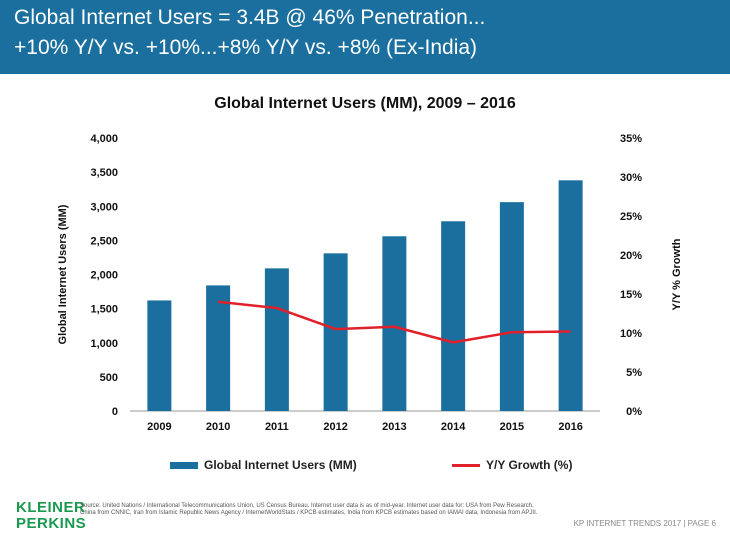 The image size is (730, 542). Describe the element at coordinates (104, 139) in the screenshot. I see `y-tick-label: 4,000` at that location.